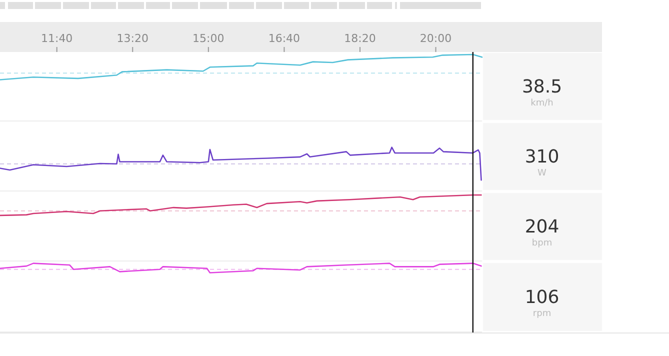 The image size is (669, 356). Describe the element at coordinates (542, 173) in the screenshot. I see `text: W` at that location.